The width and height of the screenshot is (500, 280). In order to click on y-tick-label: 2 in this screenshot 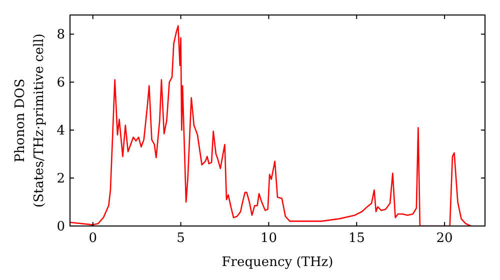, I will do `click(60, 179)`.